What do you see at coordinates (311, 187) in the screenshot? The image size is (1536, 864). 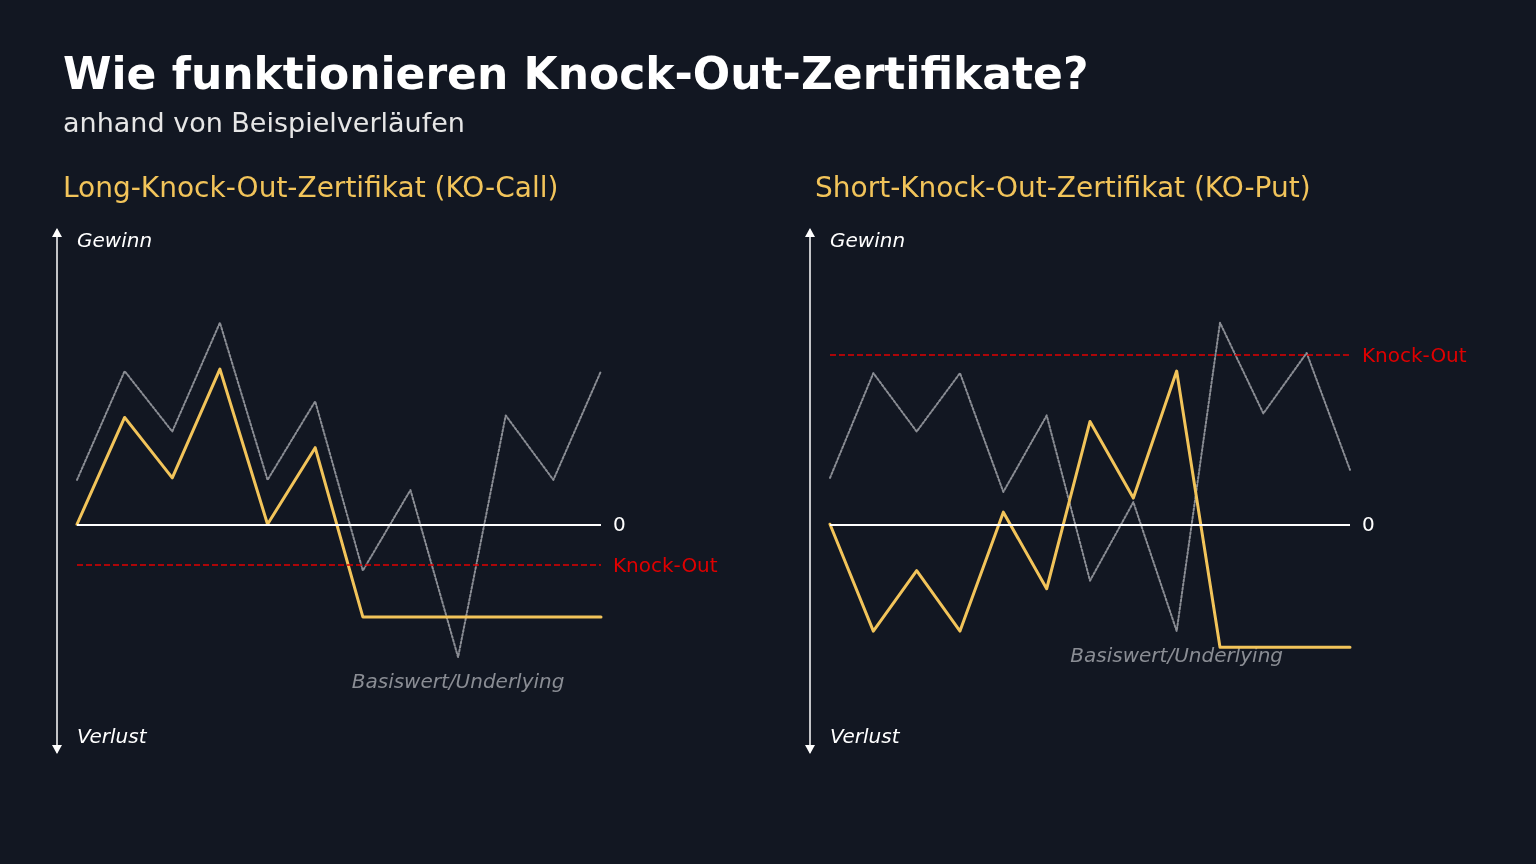 I see `chart-title: Long-Knock-Out-Zertifikat (KO-Call)` at bounding box center [311, 187].